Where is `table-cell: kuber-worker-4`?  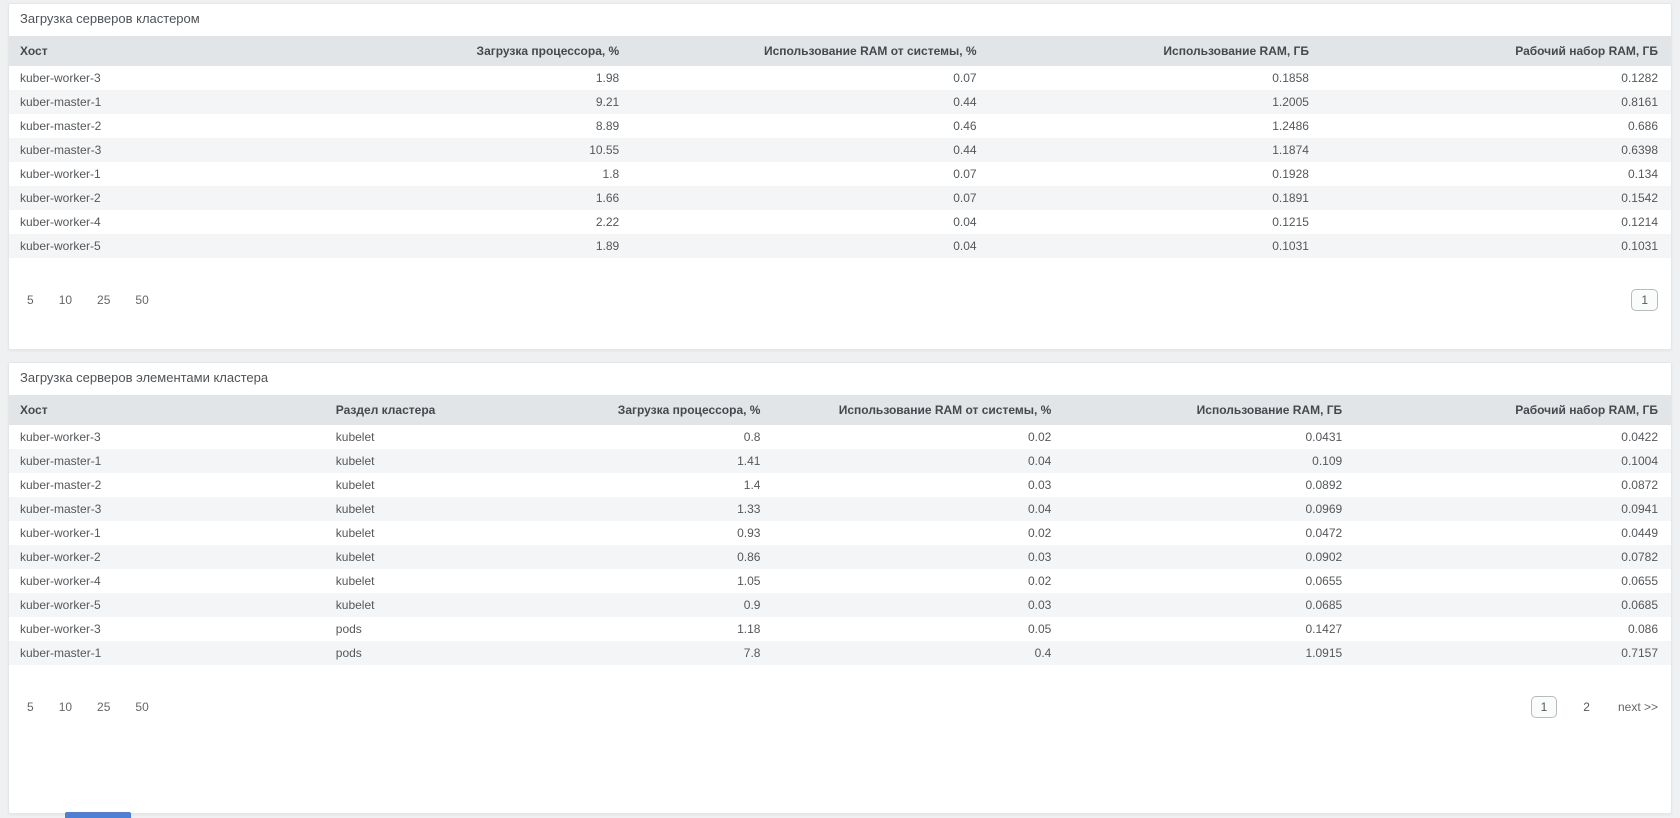
table-cell: kuber-worker-4 is located at coordinates (60, 222).